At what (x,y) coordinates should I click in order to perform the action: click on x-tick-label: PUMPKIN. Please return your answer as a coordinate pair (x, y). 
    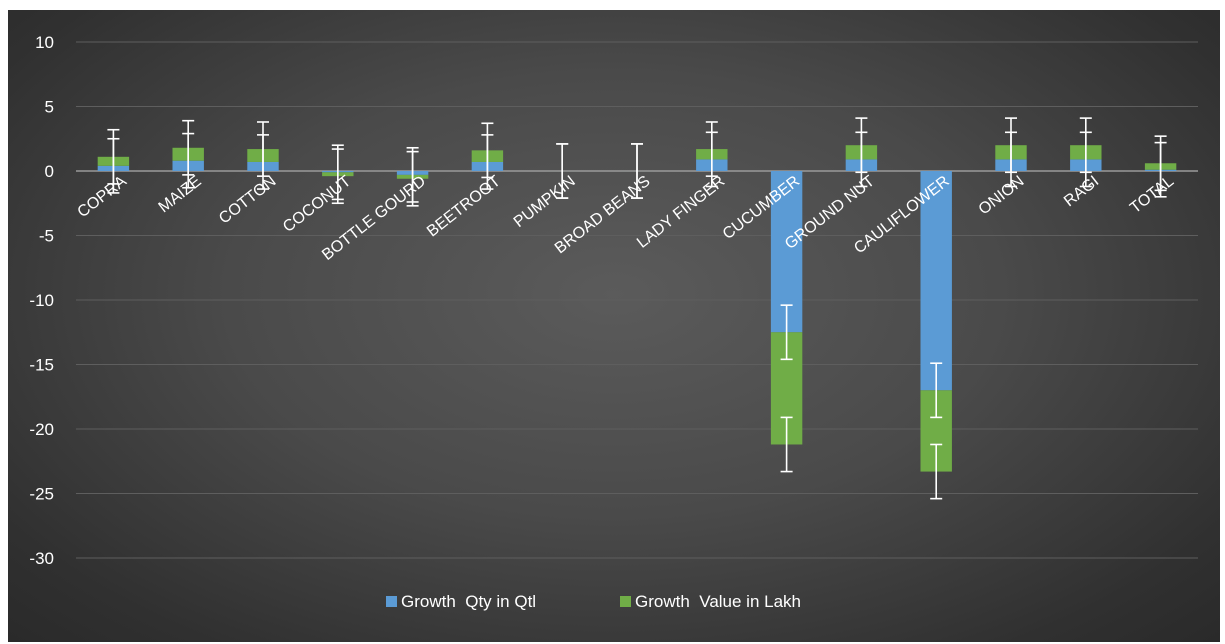
    Looking at the image, I should click on (545, 202).